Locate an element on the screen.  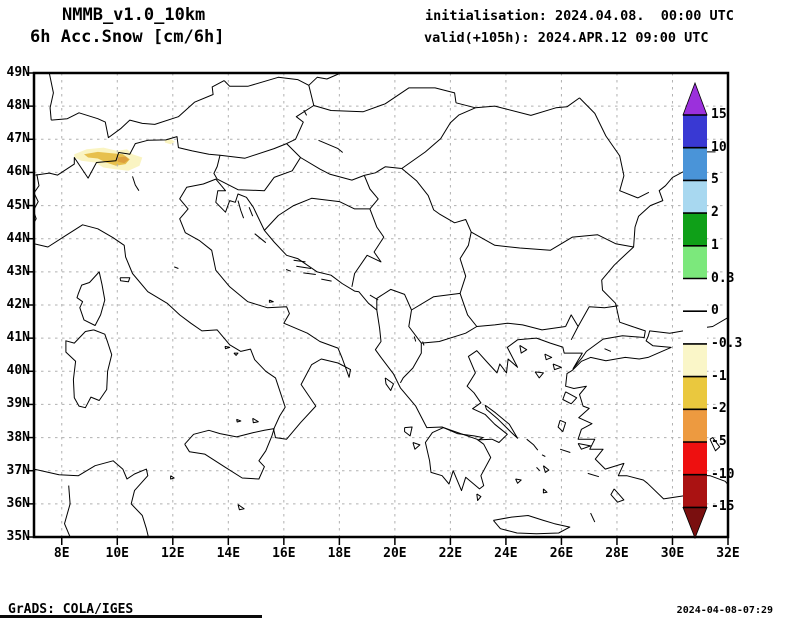
lon-label-22E: 22E is located at coordinates (450, 553).